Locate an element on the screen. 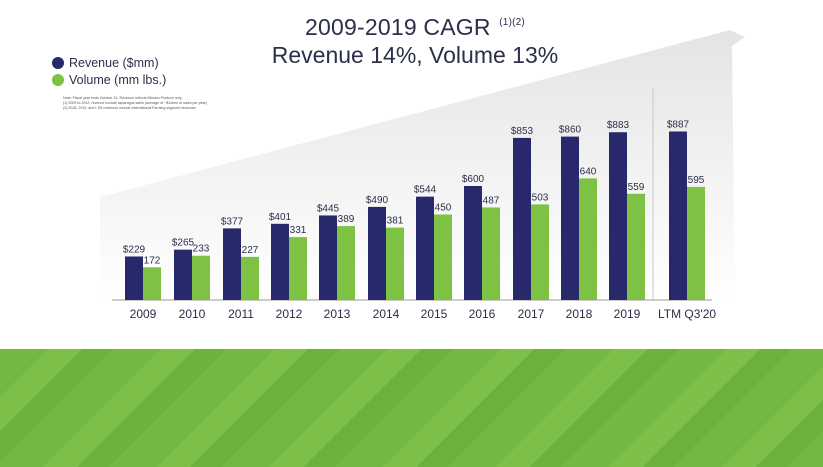 The height and width of the screenshot is (467, 823). revenue-bar-2012 is located at coordinates (280, 261).